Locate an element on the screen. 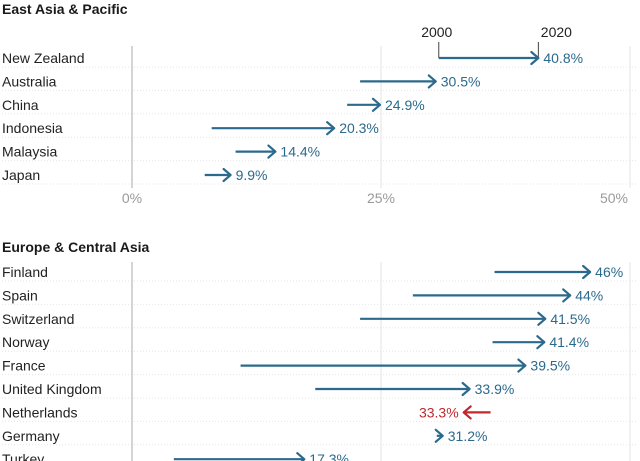 The width and height of the screenshot is (640, 461). x-tick-label: 50% is located at coordinates (614, 198).